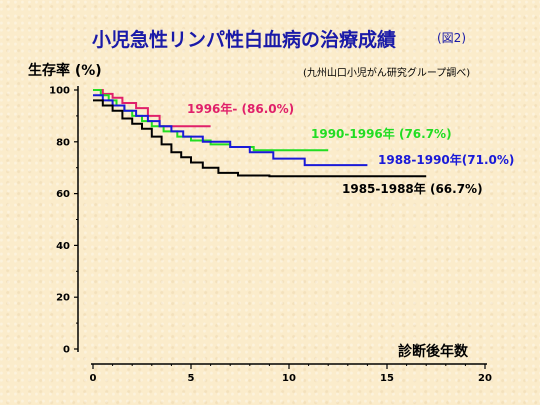  I want to click on y-tick-label: 20, so click(63, 298).